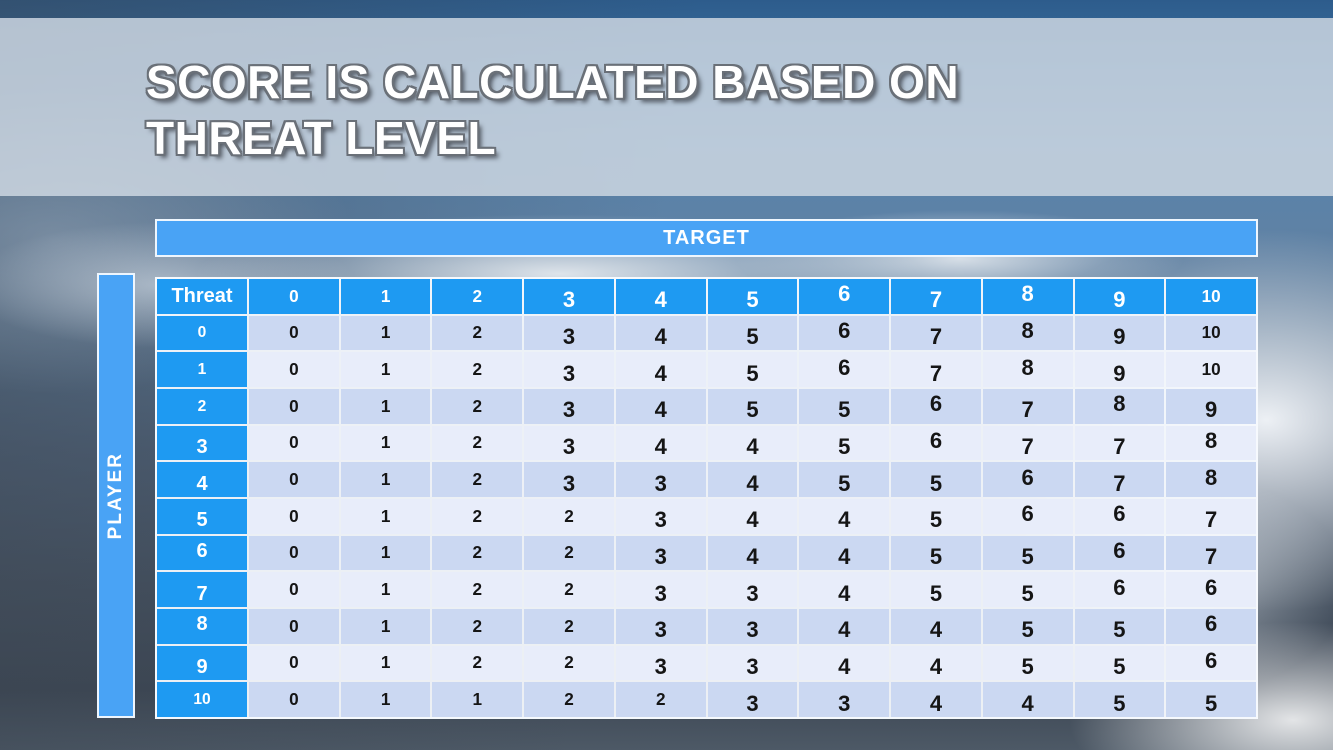 The width and height of the screenshot is (1333, 750). Describe the element at coordinates (202, 699) in the screenshot. I see `row-header: 10` at that location.